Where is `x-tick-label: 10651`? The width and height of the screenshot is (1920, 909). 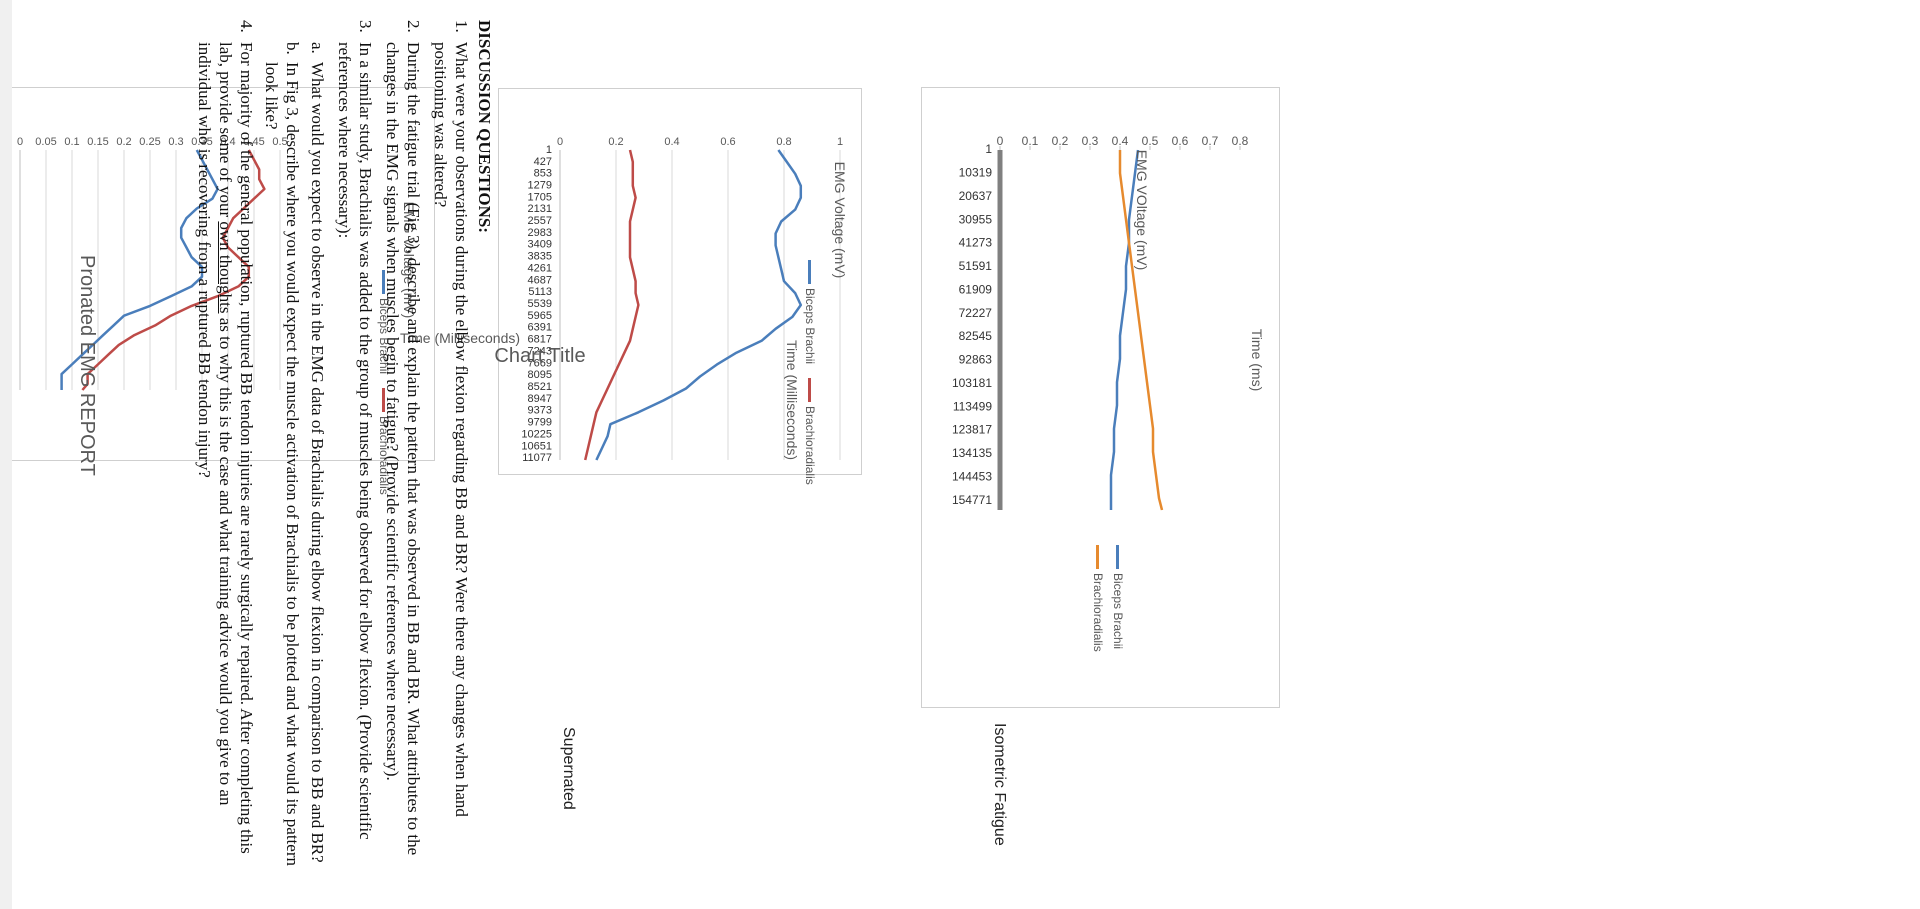 x-tick-label: 10651 is located at coordinates (536, 446).